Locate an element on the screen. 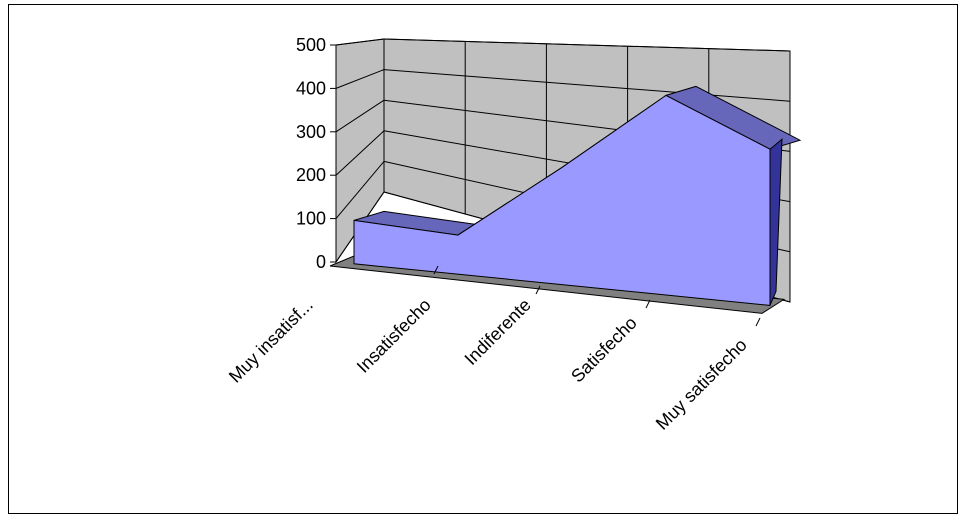 The width and height of the screenshot is (968, 520). x-tick-label: Muy satisfecho is located at coordinates (701, 384).